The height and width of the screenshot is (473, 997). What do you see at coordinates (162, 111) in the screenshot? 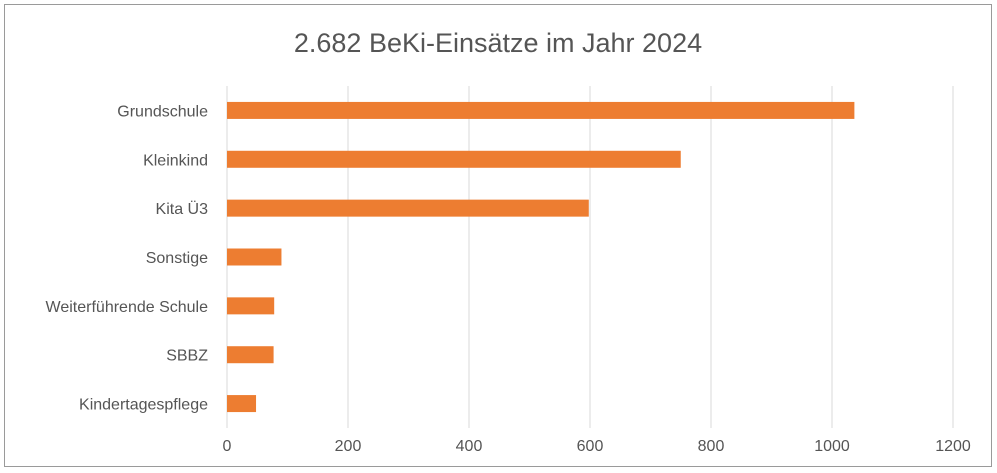
I see `category-label: Grundschule` at bounding box center [162, 111].